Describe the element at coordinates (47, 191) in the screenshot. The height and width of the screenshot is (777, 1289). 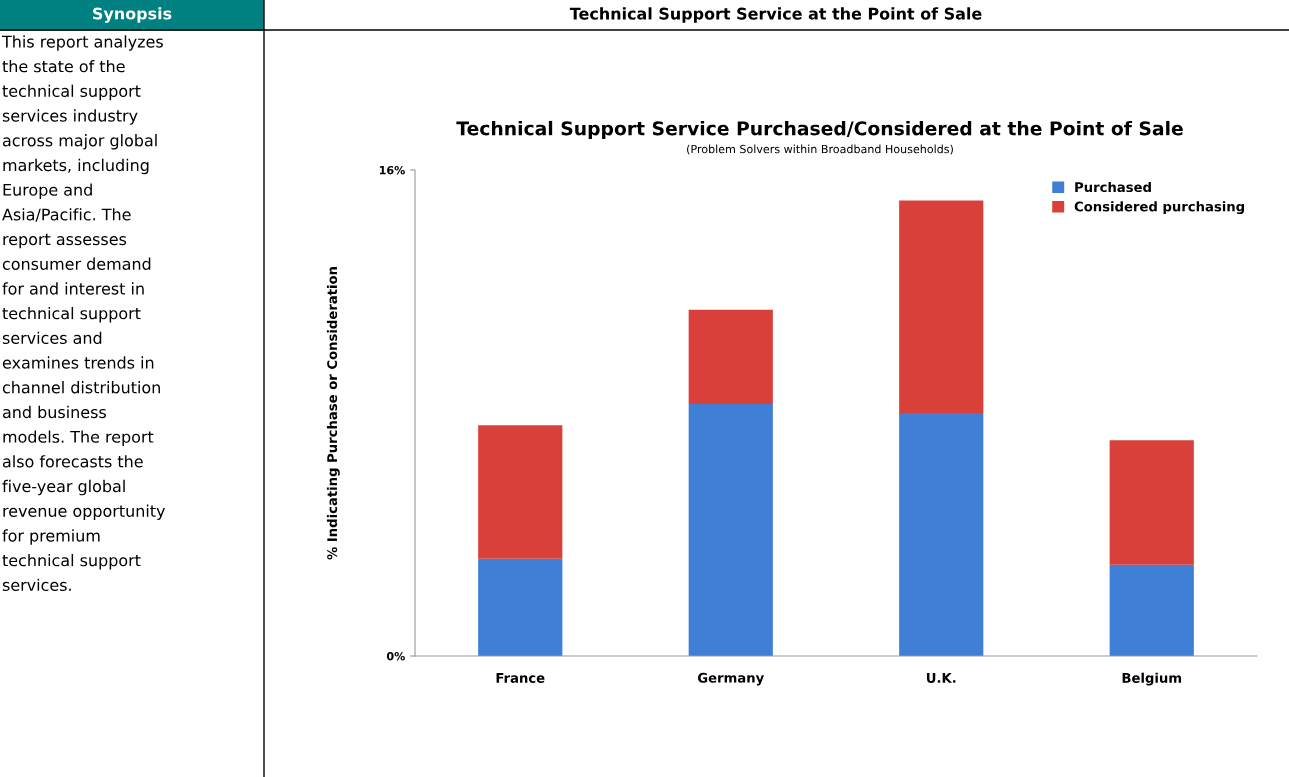
I see `text: Europe and` at that location.